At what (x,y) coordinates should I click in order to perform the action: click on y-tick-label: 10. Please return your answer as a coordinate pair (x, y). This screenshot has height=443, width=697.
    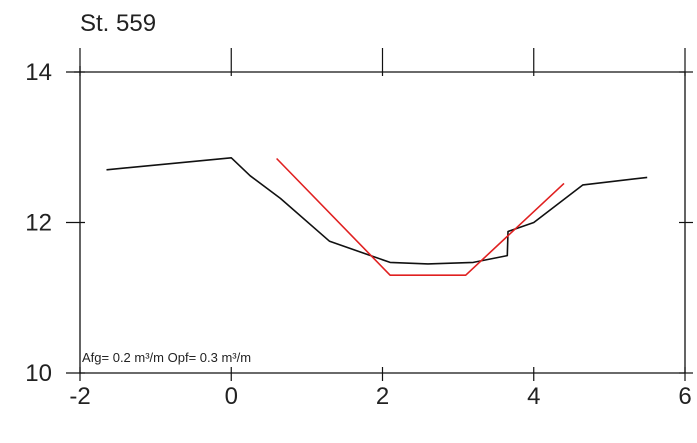
    Looking at the image, I should click on (38, 373).